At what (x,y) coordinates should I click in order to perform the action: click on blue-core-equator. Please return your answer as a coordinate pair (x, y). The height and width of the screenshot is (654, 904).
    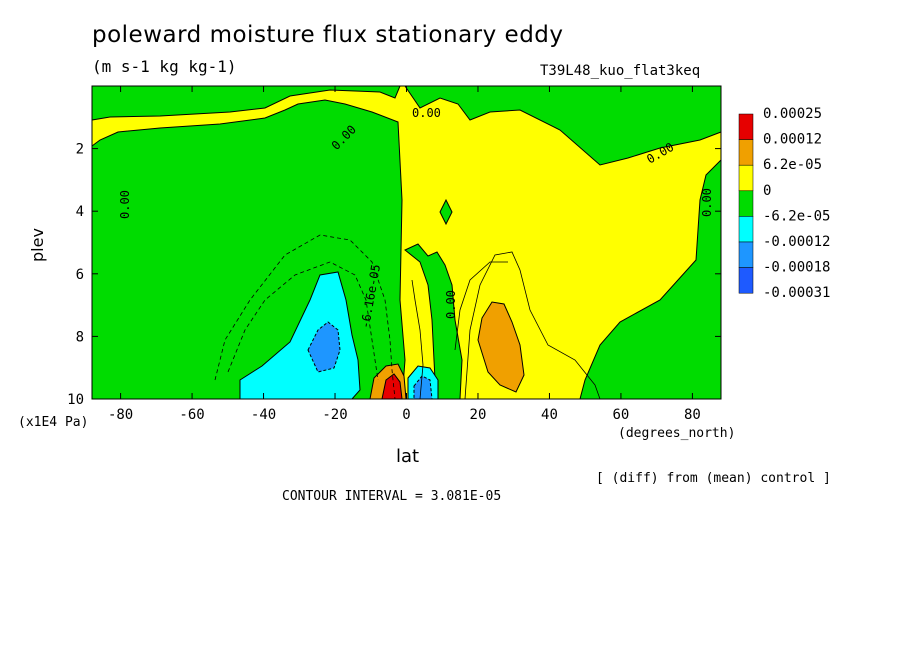
    Looking at the image, I should click on (423, 387).